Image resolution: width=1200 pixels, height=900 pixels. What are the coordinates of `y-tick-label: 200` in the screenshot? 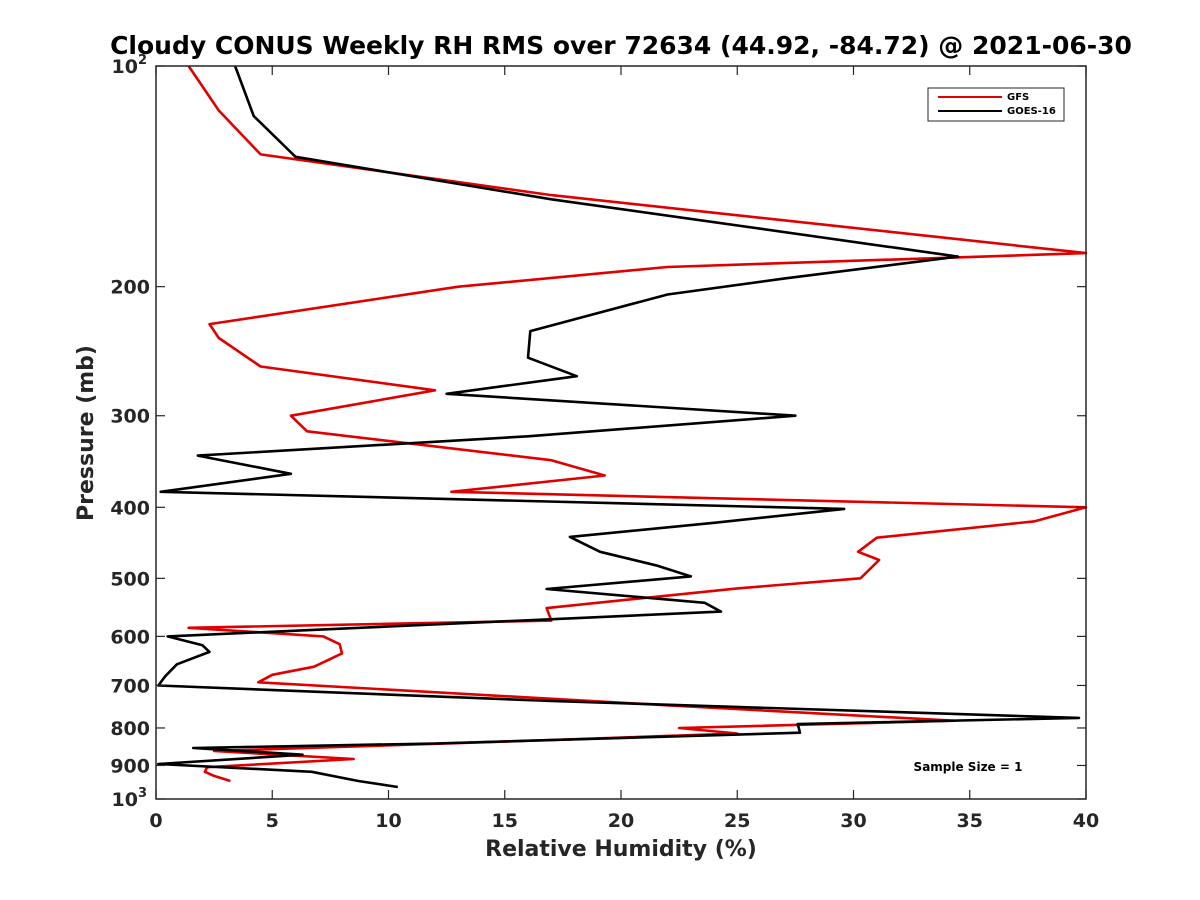 It's located at (130, 288).